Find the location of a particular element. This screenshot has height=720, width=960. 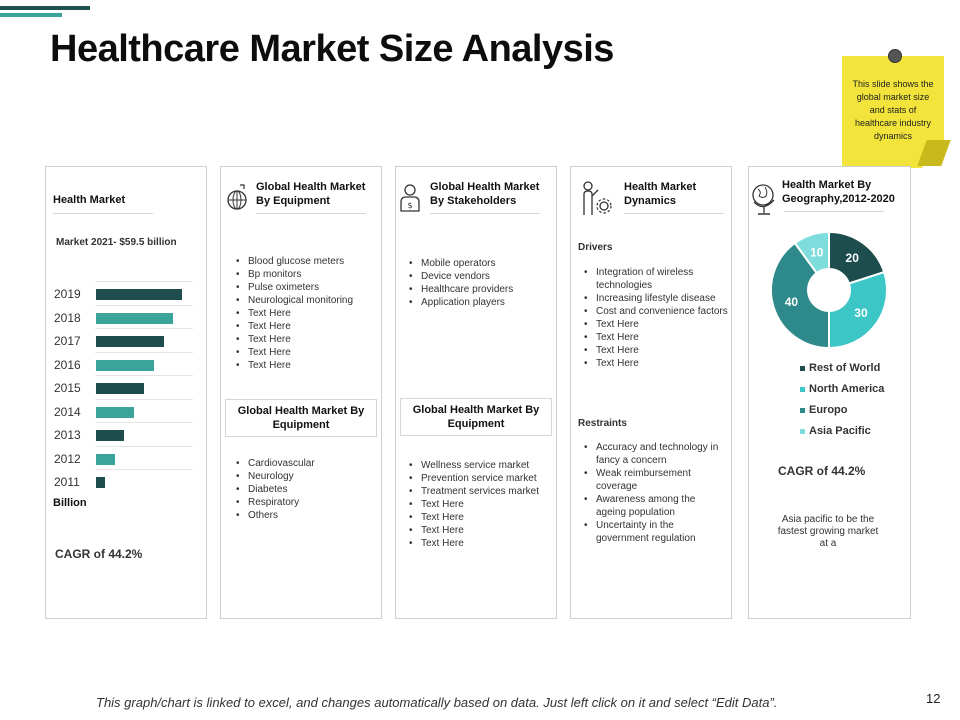

restraints-heading: Restraints is located at coordinates (602, 423).